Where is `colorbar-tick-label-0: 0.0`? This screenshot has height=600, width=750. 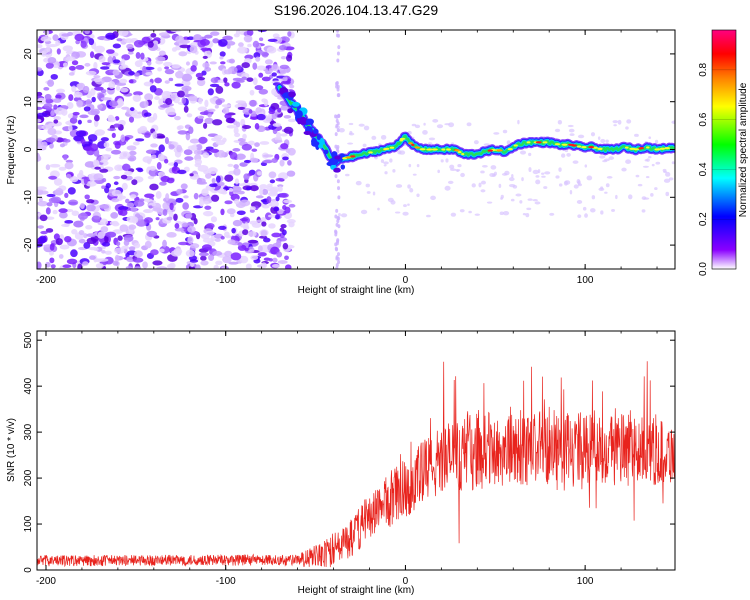
colorbar-tick-label-0: 0.0 is located at coordinates (703, 269).